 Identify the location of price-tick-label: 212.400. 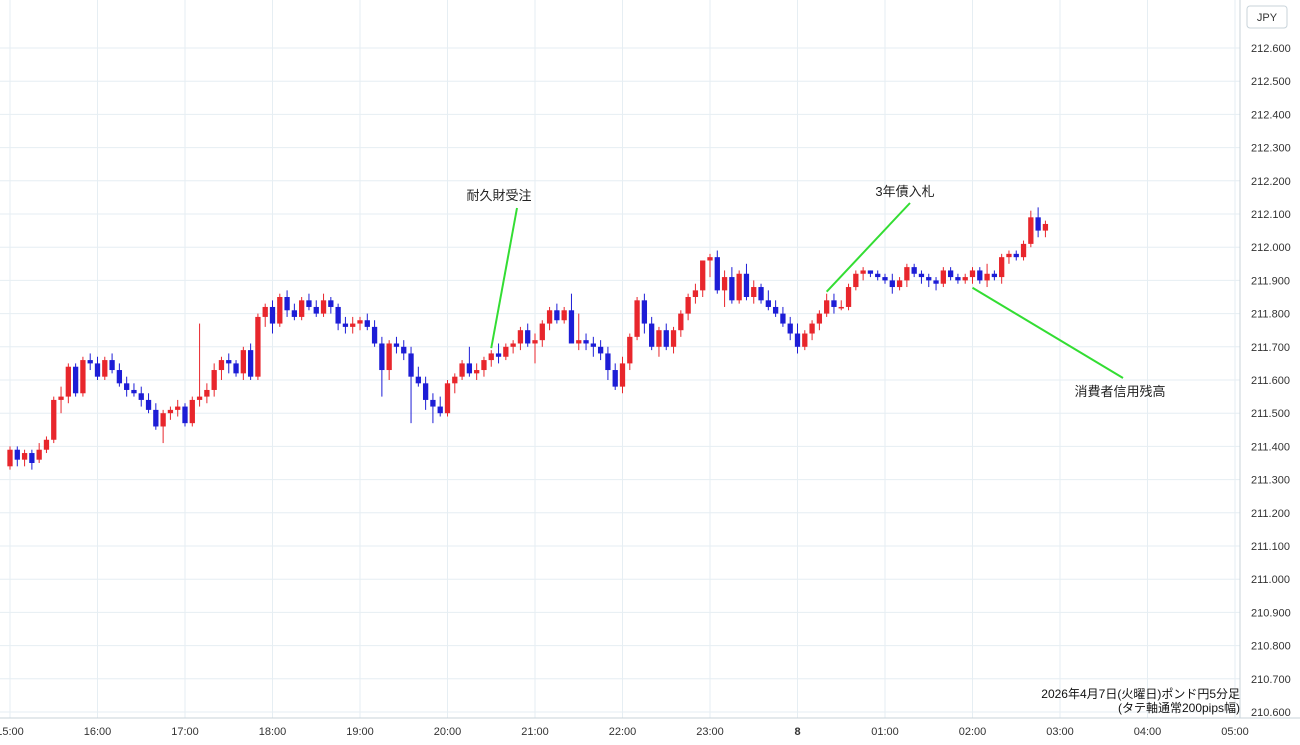
(1271, 115).